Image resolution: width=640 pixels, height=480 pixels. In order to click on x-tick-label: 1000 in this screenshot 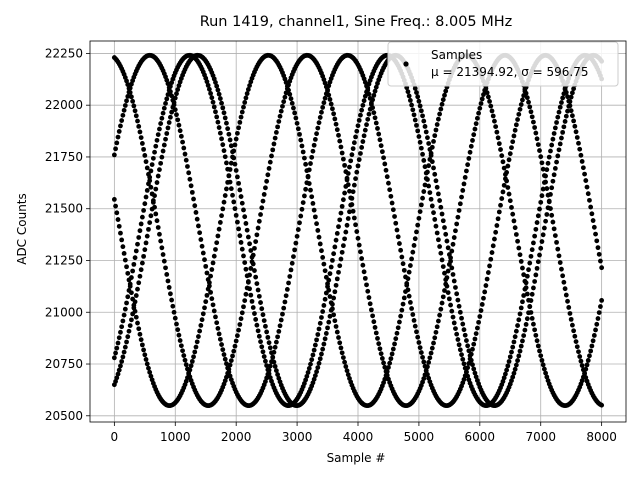, I will do `click(175, 437)`.